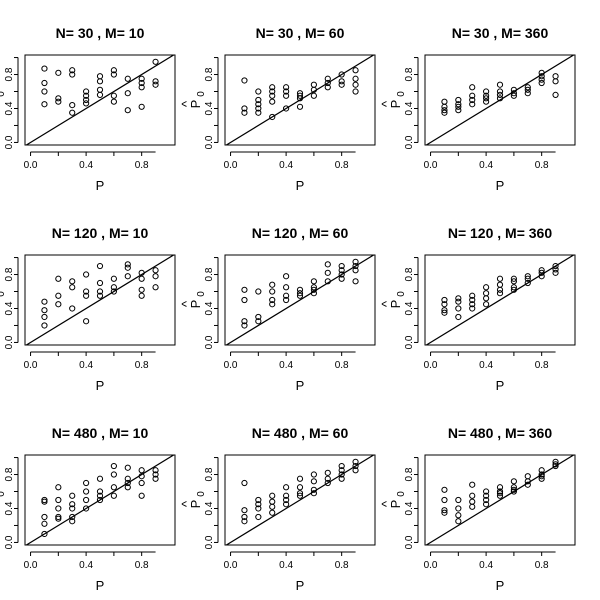 Image resolution: width=600 pixels, height=600 pixels. I want to click on panel-title: N= 120 , M= 10, so click(100, 233).